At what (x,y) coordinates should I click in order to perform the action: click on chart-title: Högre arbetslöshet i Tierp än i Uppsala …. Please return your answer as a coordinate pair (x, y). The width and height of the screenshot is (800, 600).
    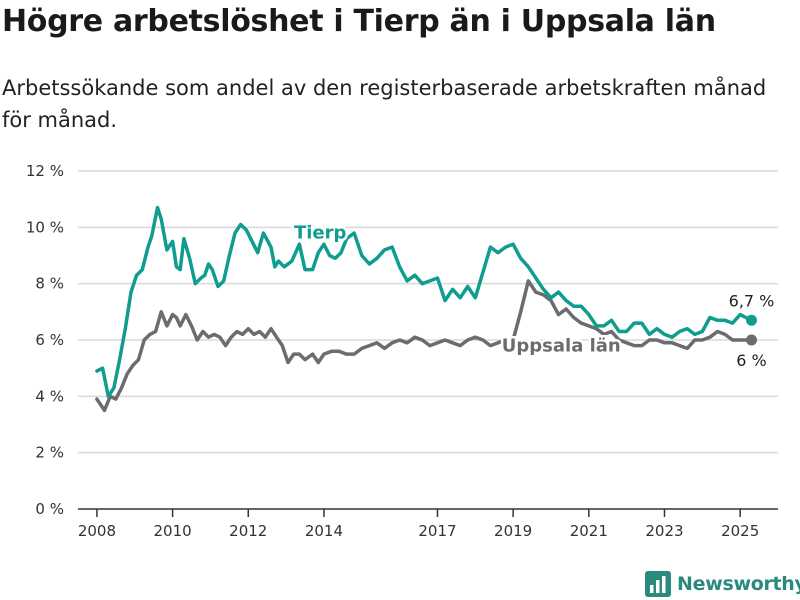
    Looking at the image, I should click on (359, 21).